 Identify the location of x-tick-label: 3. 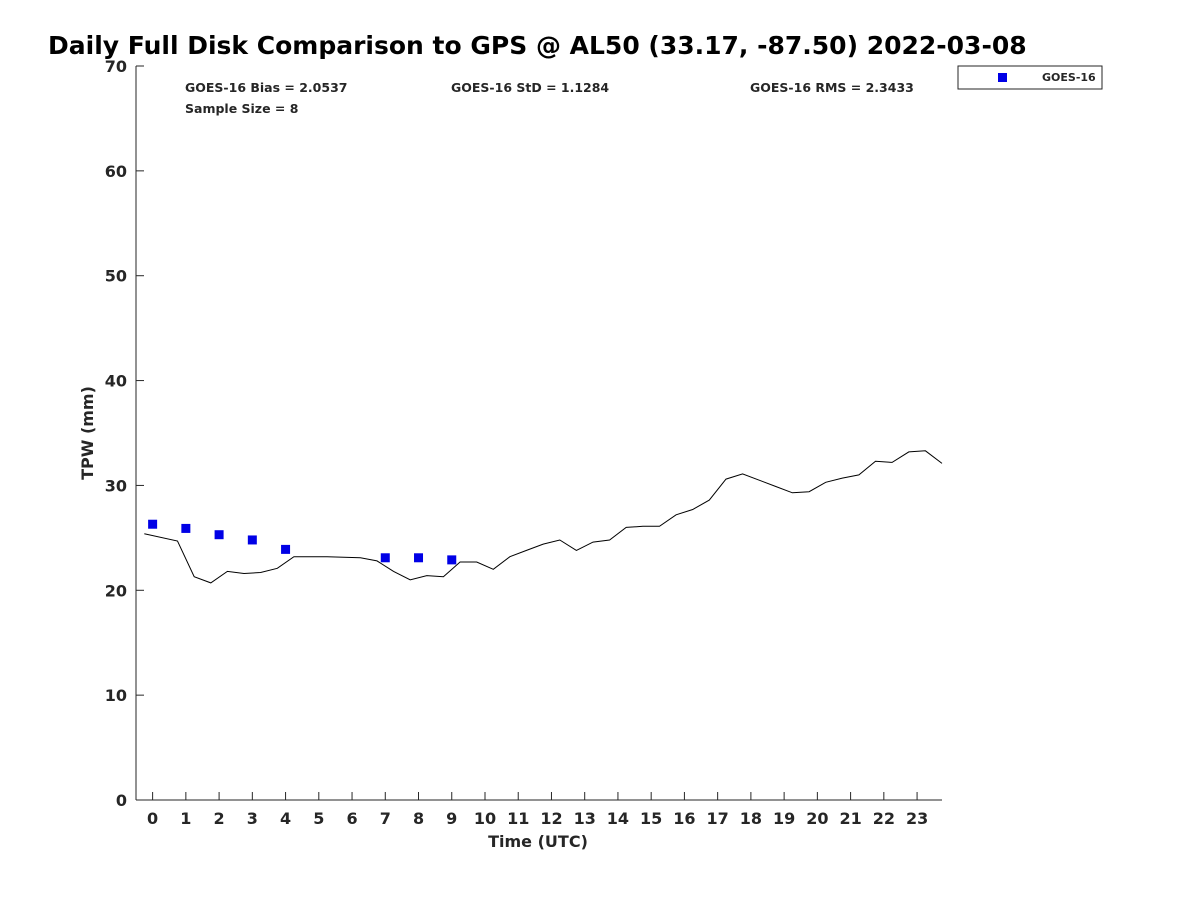
(252, 818).